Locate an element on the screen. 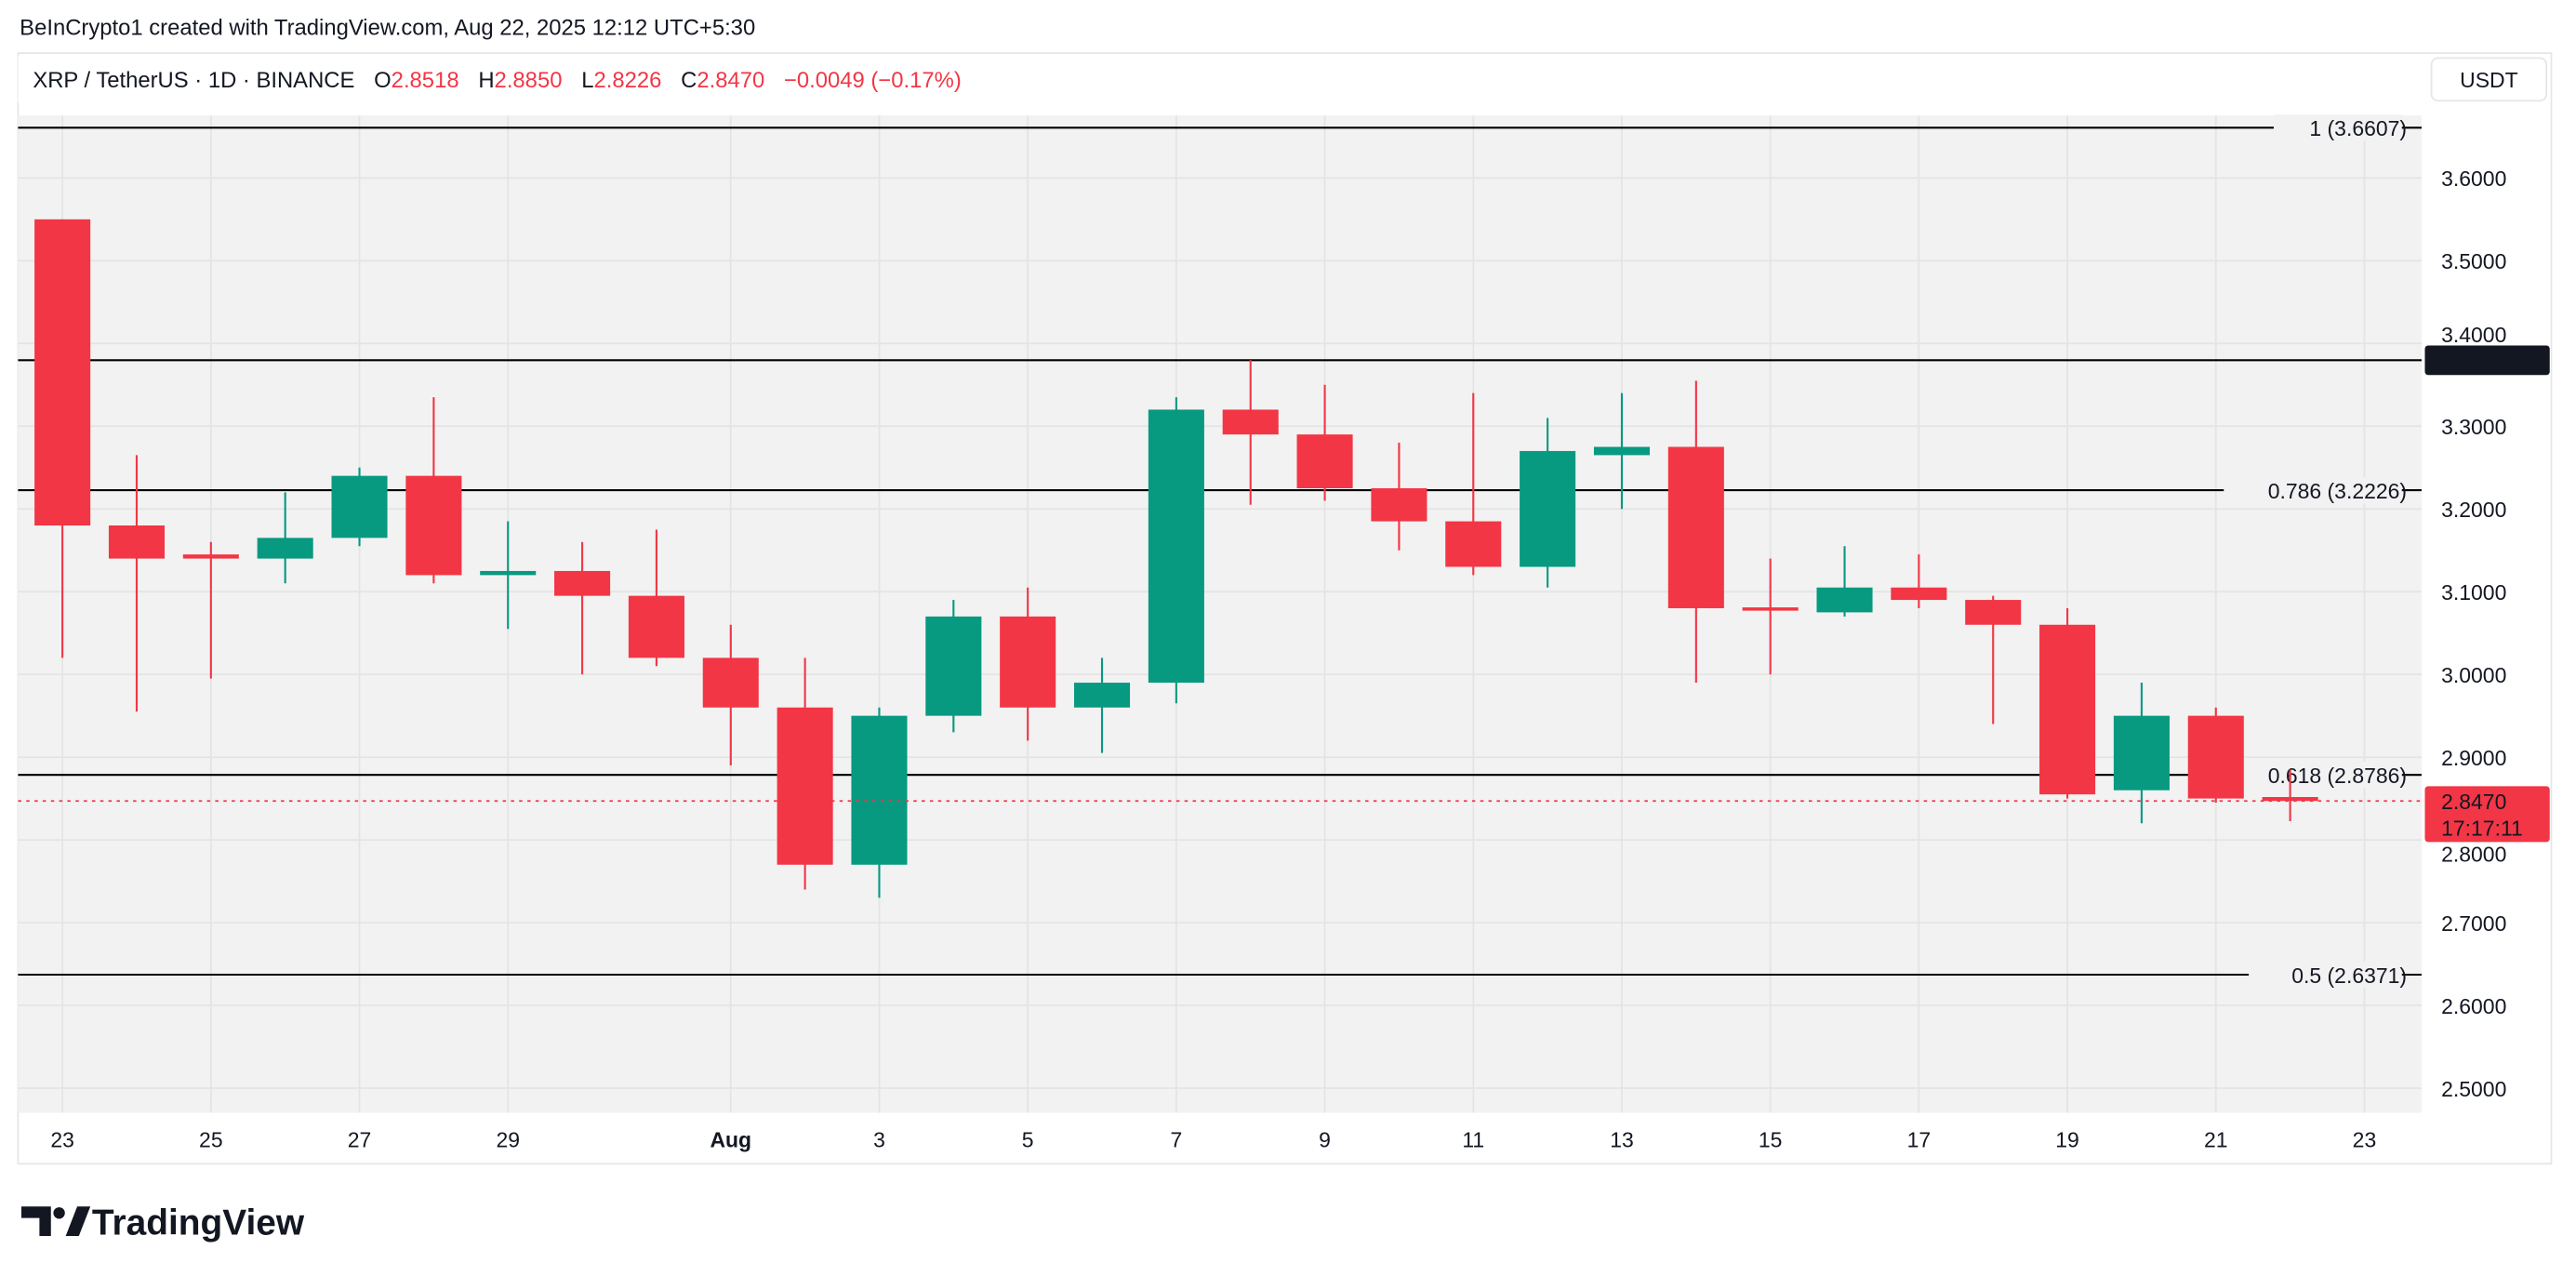 The height and width of the screenshot is (1276, 2576). horizontal-line-price-text: 3.3797 is located at coordinates (2473, 361).